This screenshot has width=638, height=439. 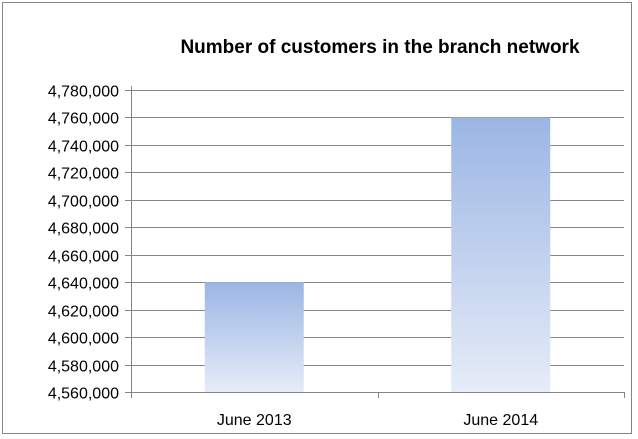 I want to click on y-tick-label: 4,720,000, so click(x=83, y=174).